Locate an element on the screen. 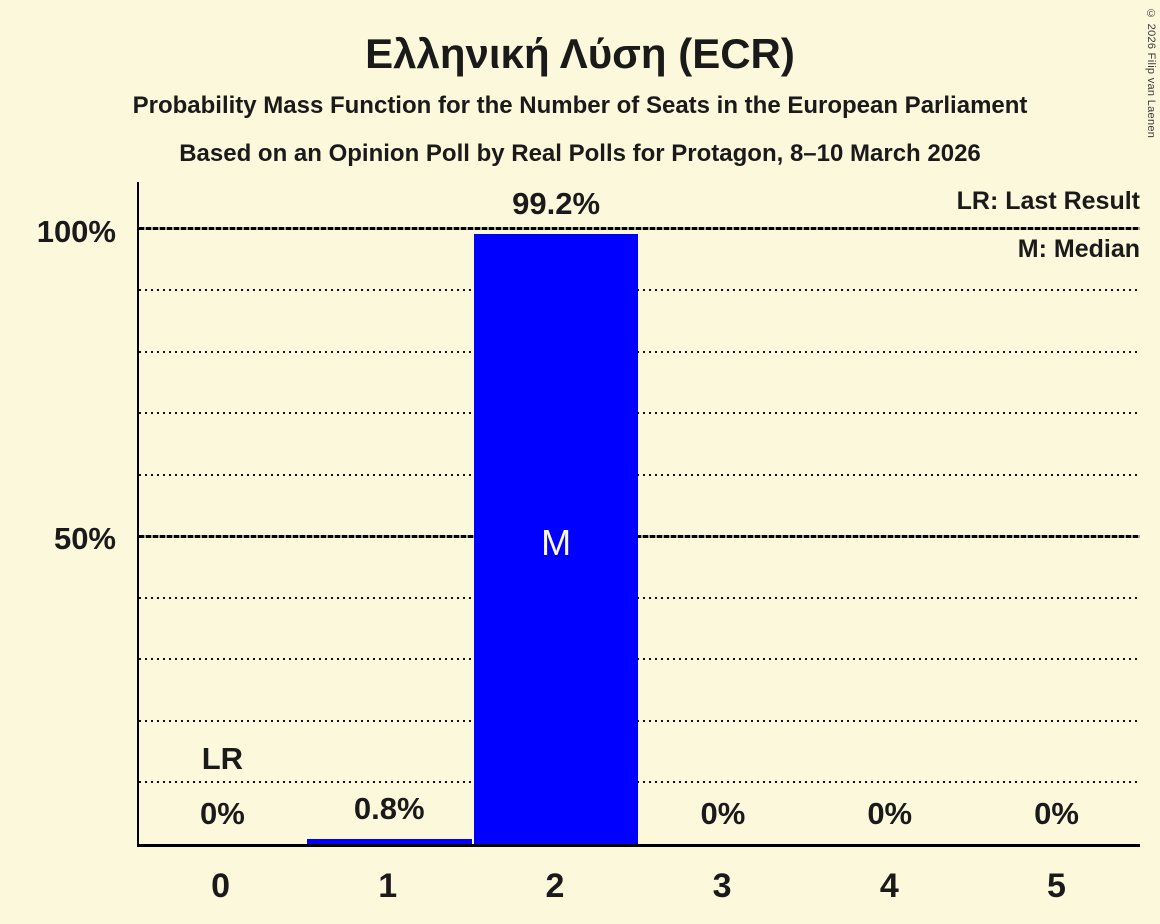 The height and width of the screenshot is (924, 1160). y-tick-label: 50% is located at coordinates (84, 539).